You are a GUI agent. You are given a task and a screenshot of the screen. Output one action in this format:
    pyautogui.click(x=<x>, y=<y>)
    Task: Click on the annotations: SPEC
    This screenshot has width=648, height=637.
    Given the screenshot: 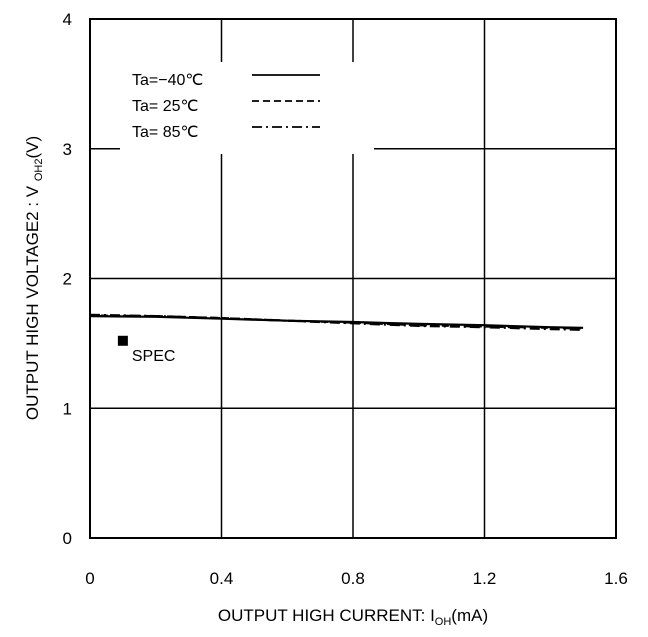 What is the action you would take?
    pyautogui.click(x=146, y=350)
    